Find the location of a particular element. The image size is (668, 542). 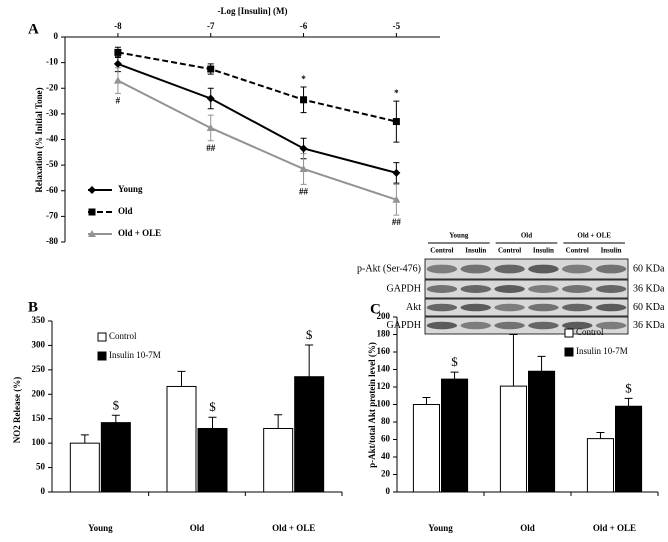

y-axis-title: Relaxation (% Initial Tone) is located at coordinates (39, 139).